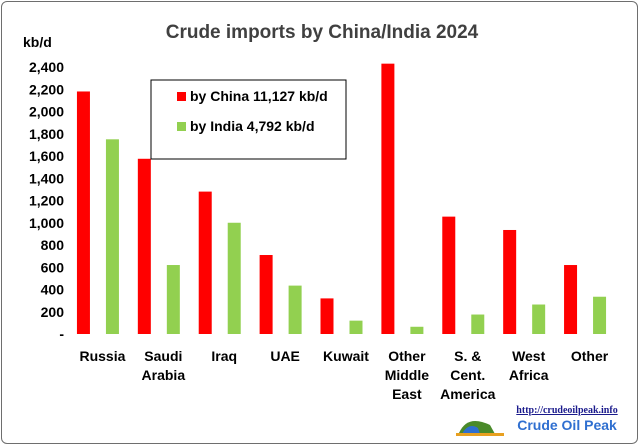  I want to click on x-tick-label-line: East, so click(407, 394).